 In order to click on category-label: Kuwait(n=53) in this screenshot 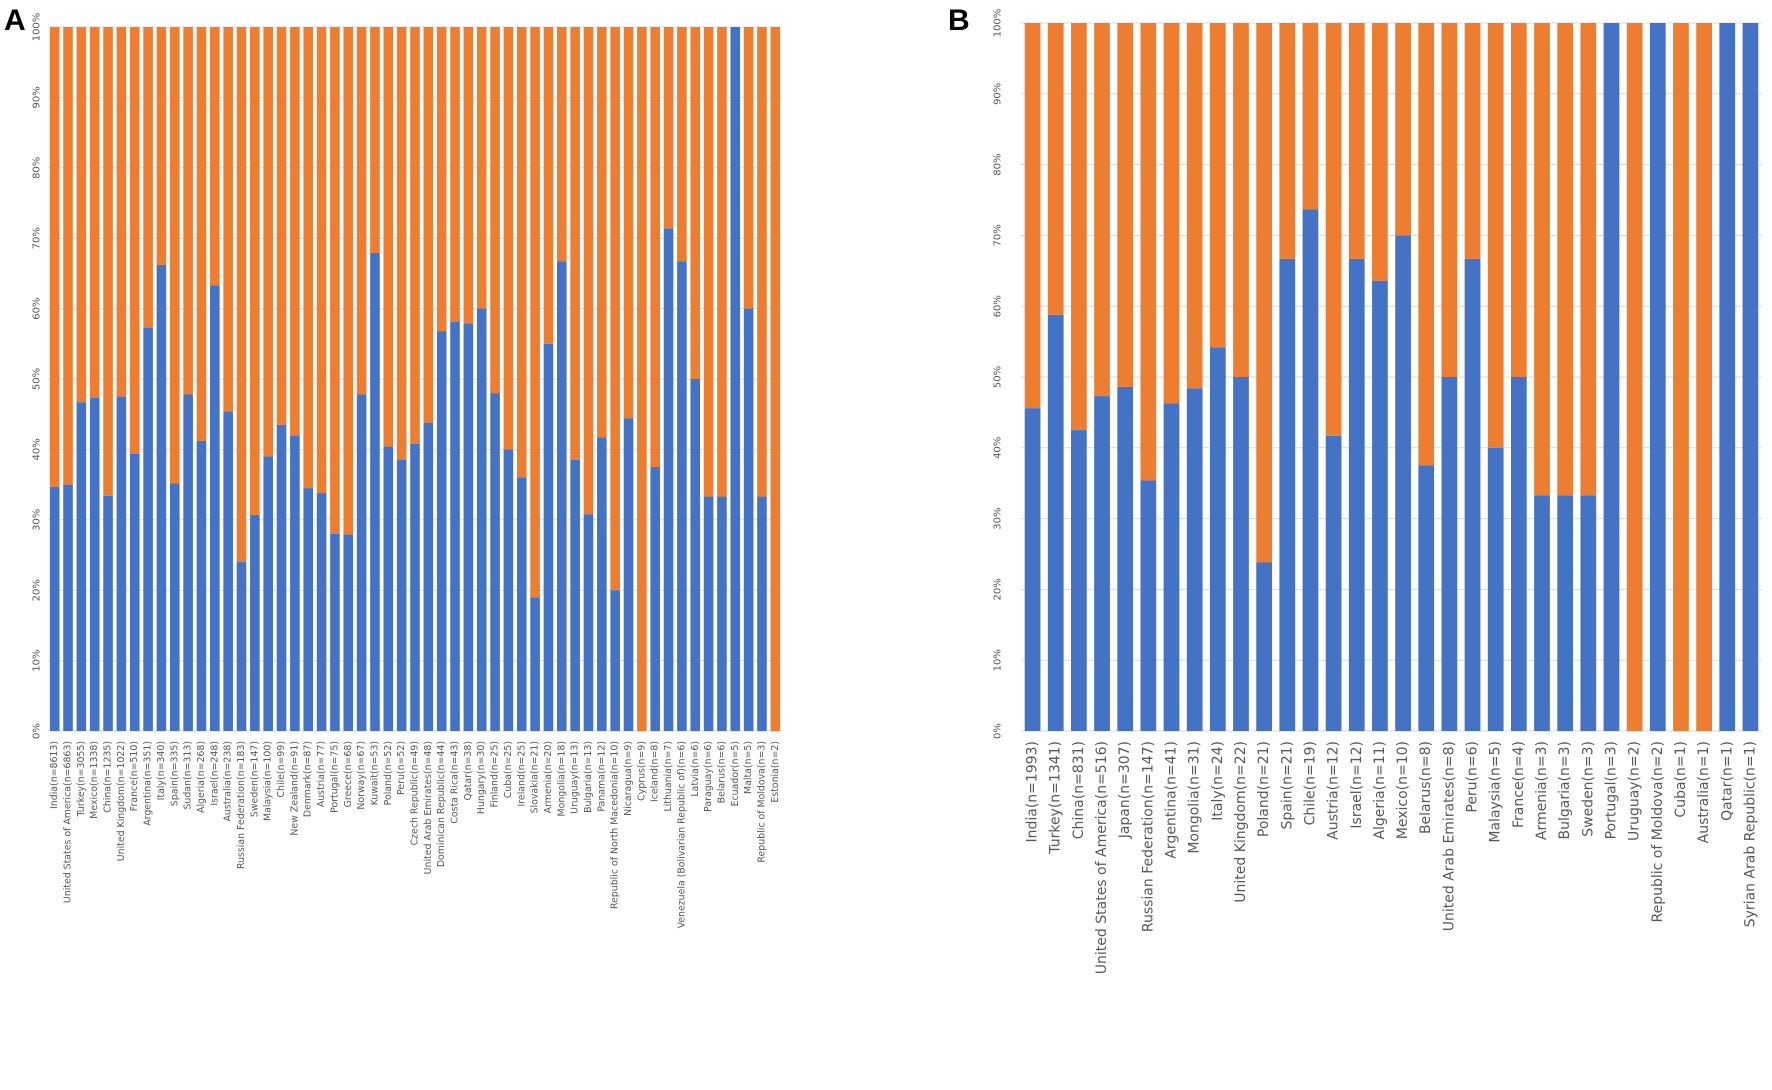, I will do `click(374, 773)`.